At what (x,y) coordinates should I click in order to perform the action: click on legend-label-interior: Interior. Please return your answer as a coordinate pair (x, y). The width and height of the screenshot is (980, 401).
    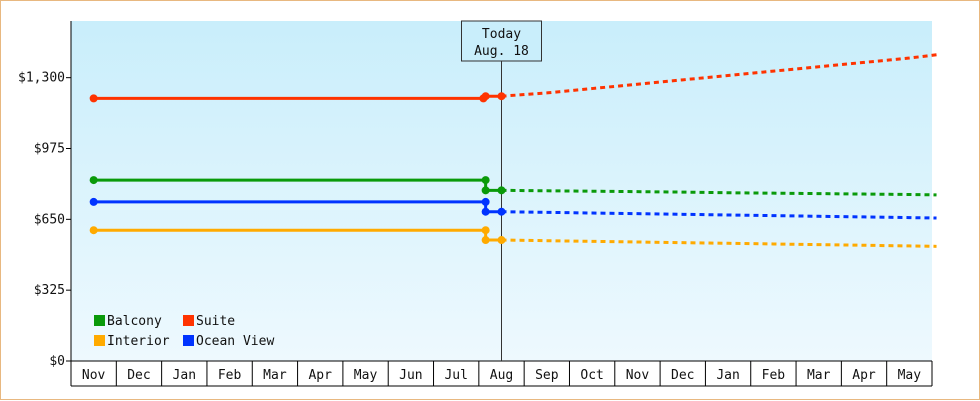
    Looking at the image, I should click on (138, 341).